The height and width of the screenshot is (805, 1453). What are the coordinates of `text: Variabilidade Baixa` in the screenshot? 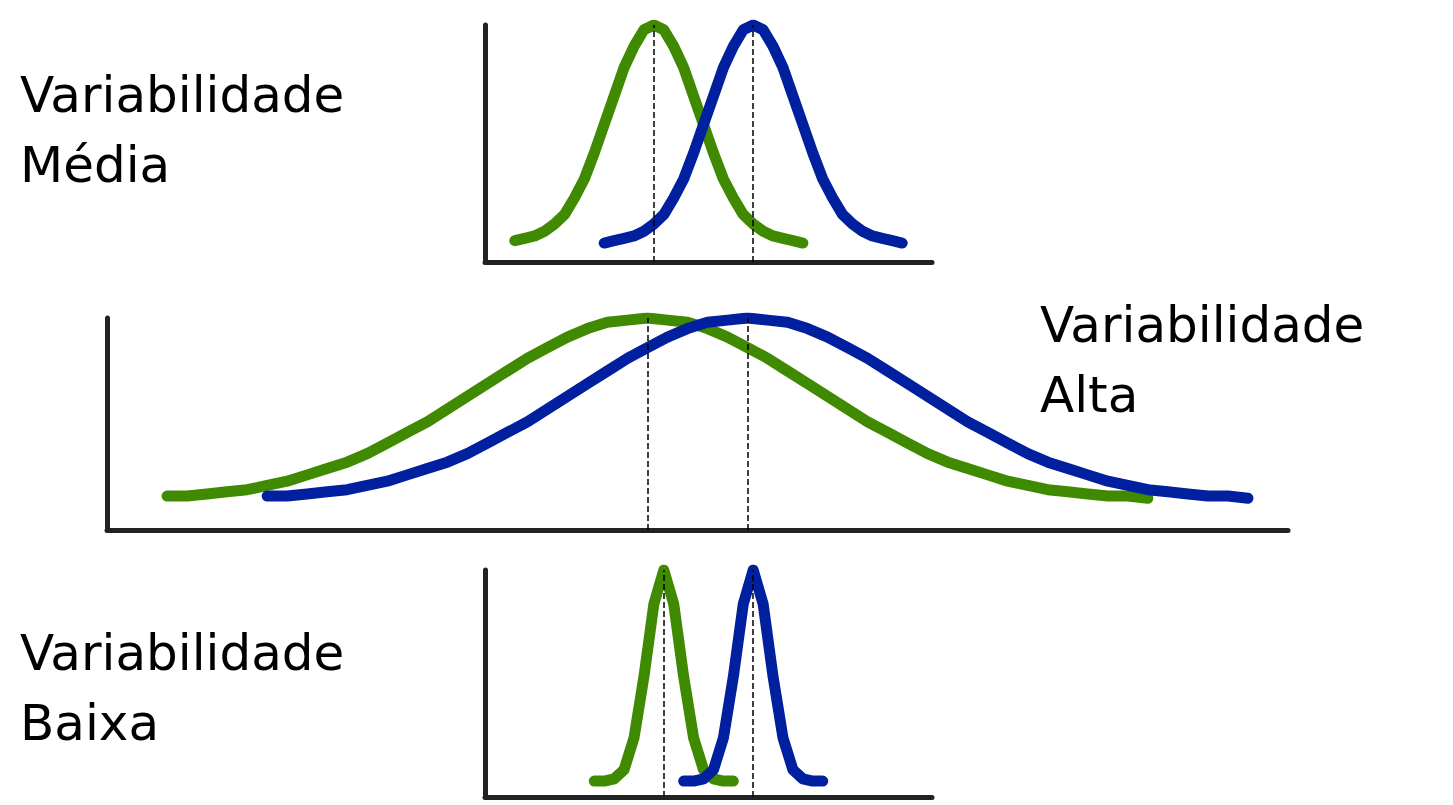 It's located at (190, 688).